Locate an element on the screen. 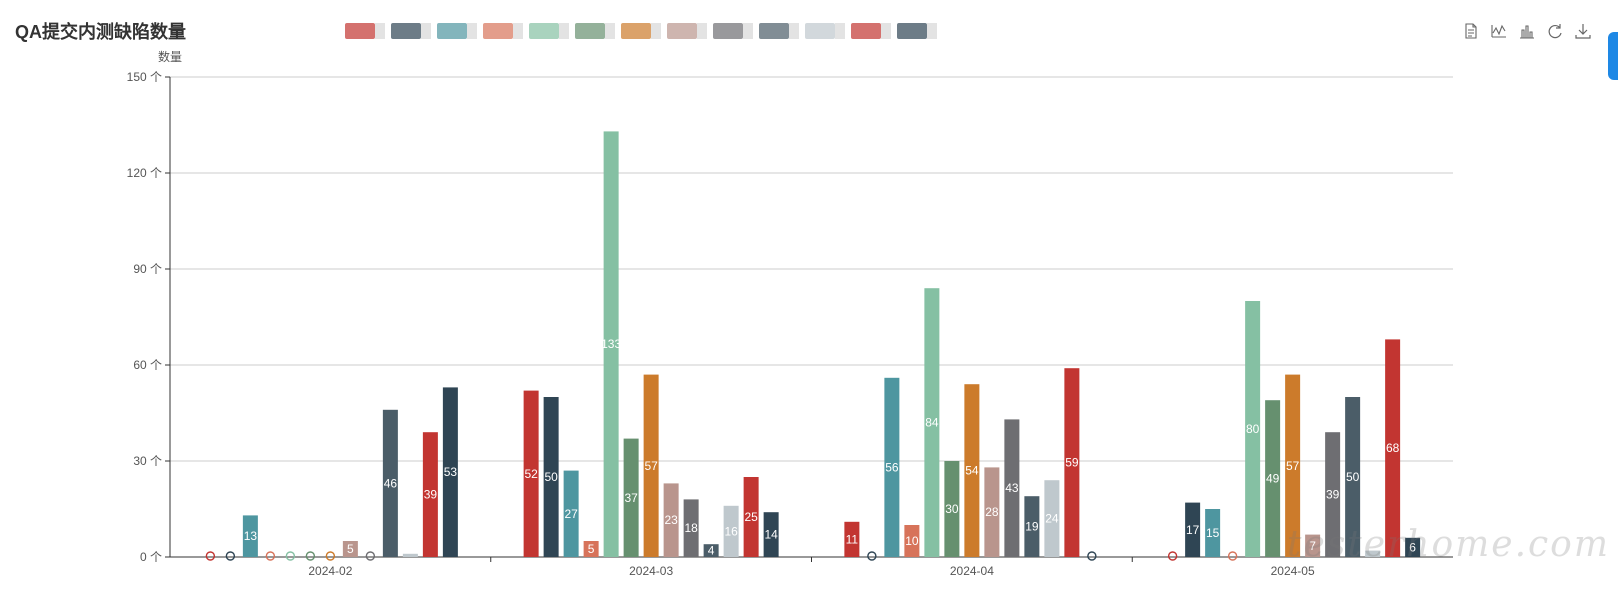 The width and height of the screenshot is (1618, 593). bar-value-label: 53 is located at coordinates (451, 472).